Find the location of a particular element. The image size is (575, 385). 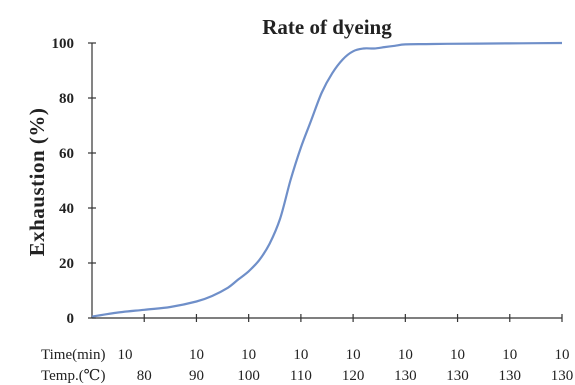

x-tick-label: 90 is located at coordinates (196, 376).